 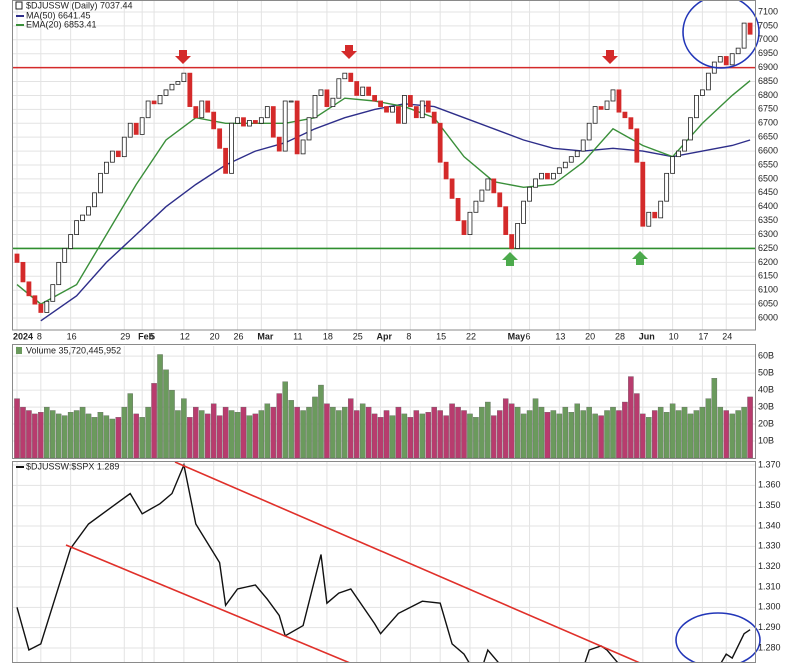 I want to click on y-tick-label: 6100, so click(x=768, y=290).